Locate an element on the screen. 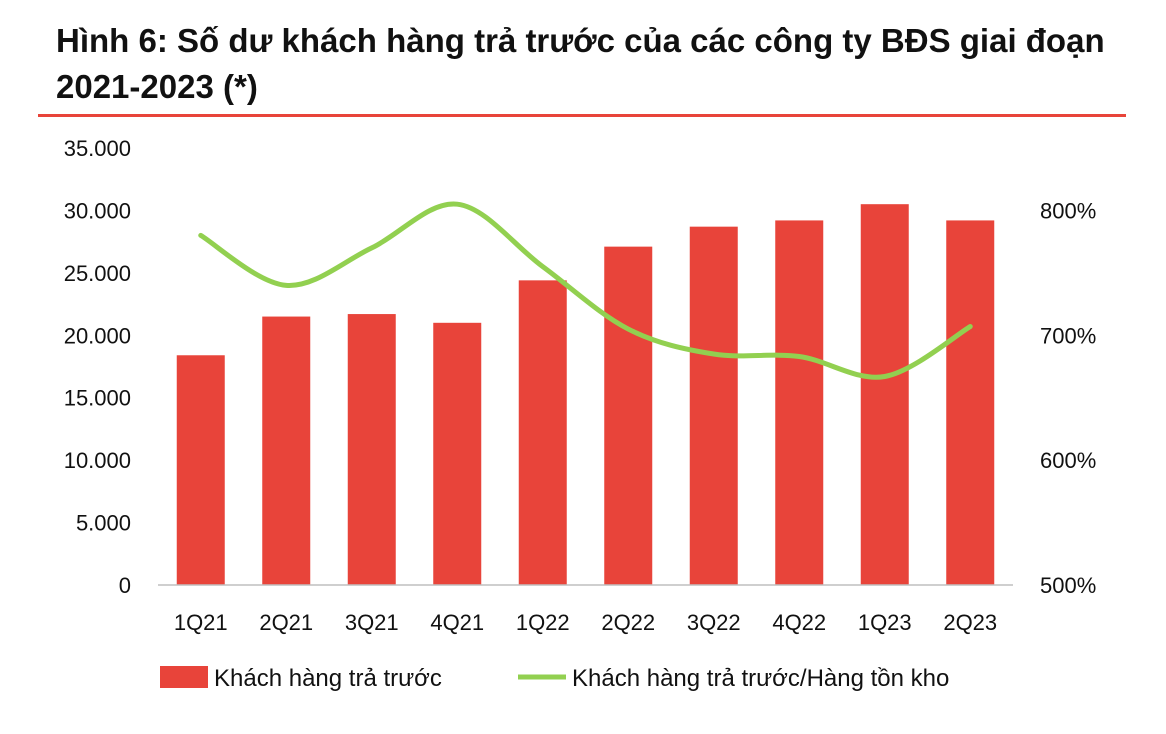 This screenshot has height=734, width=1166. left-axis-tick-label: 25.000 is located at coordinates (97, 273).